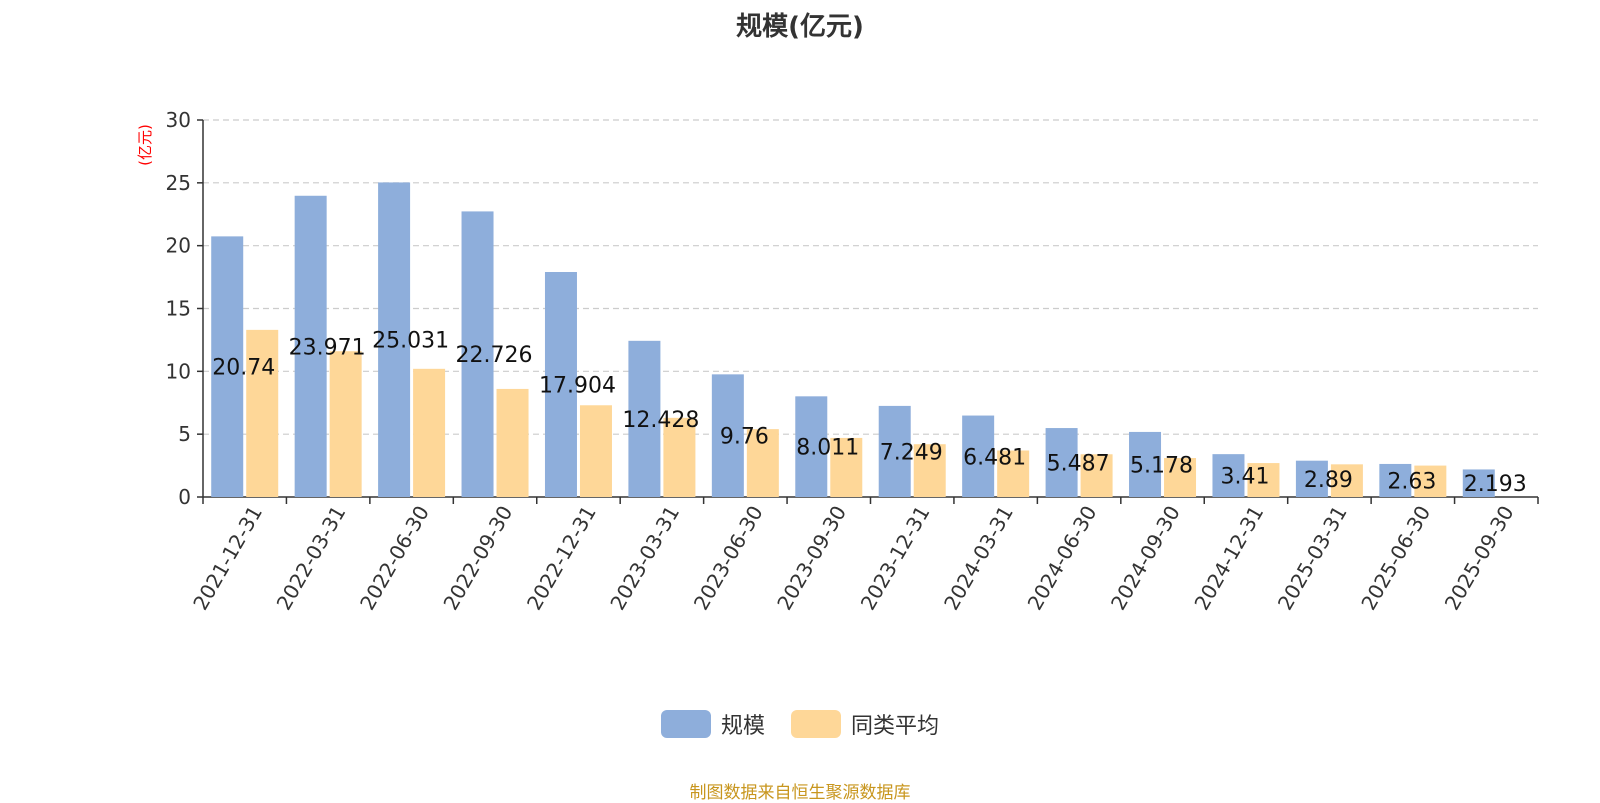  Describe the element at coordinates (577, 386) in the screenshot. I see `data-label-size: 17.904` at that location.